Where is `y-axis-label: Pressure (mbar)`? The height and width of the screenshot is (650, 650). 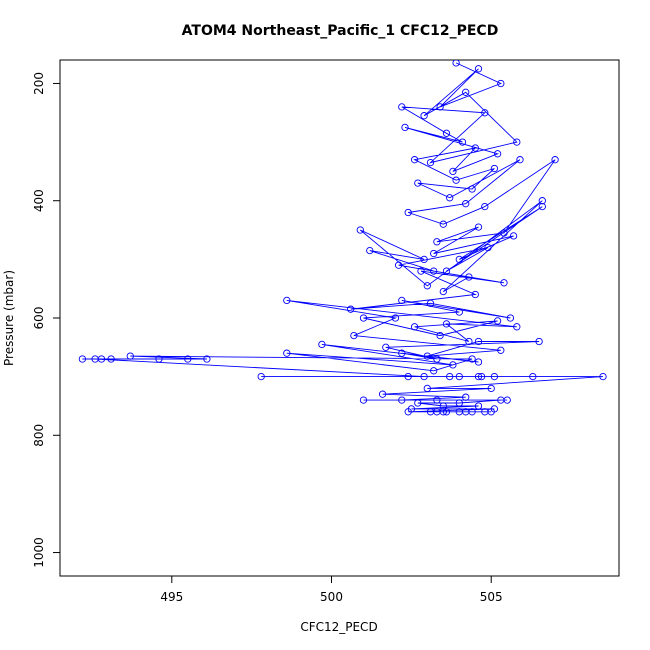
y-axis-label: Pressure (mbar) is located at coordinates (9, 318).